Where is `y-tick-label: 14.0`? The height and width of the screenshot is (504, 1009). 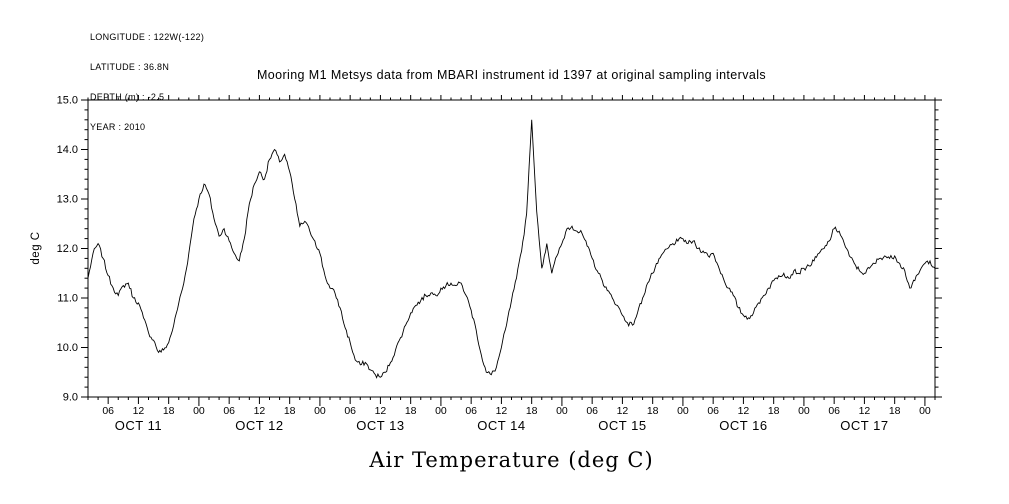 y-tick-label: 14.0 is located at coordinates (67, 150).